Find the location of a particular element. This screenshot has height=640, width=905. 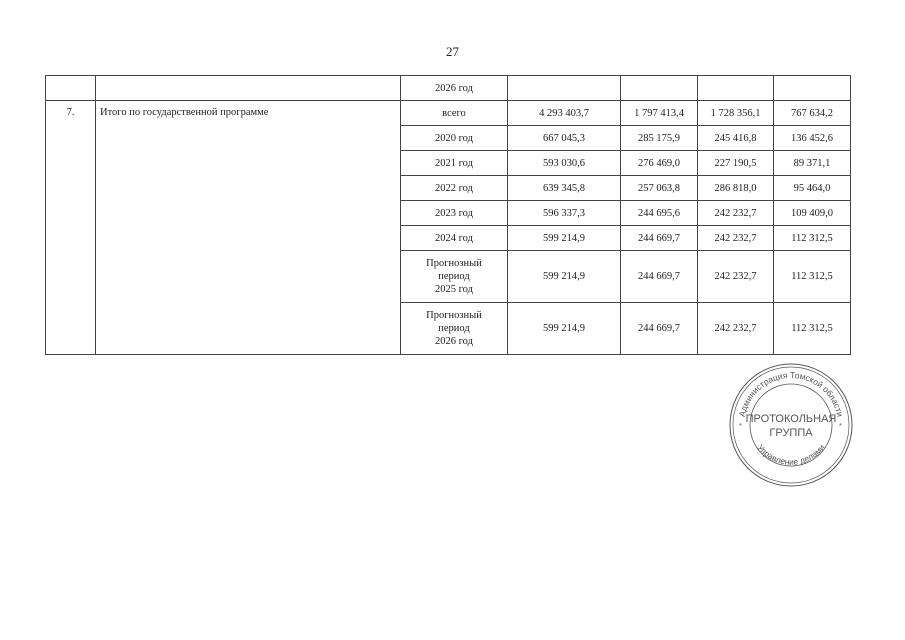

value-cell: 593 030,6 is located at coordinates (564, 163).